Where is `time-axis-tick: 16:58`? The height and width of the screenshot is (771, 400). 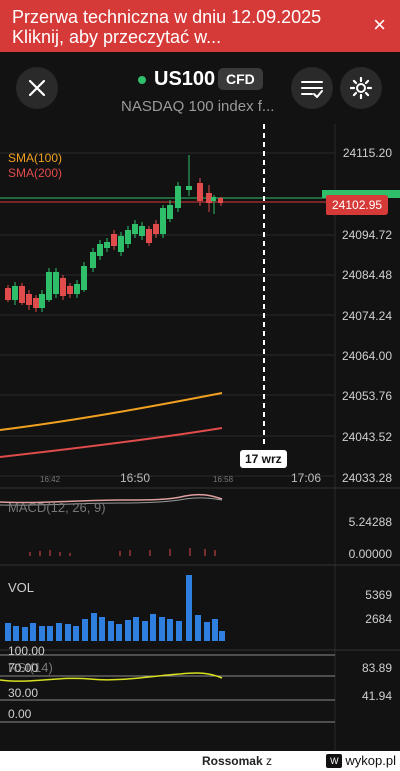 time-axis-tick: 16:58 is located at coordinates (223, 479).